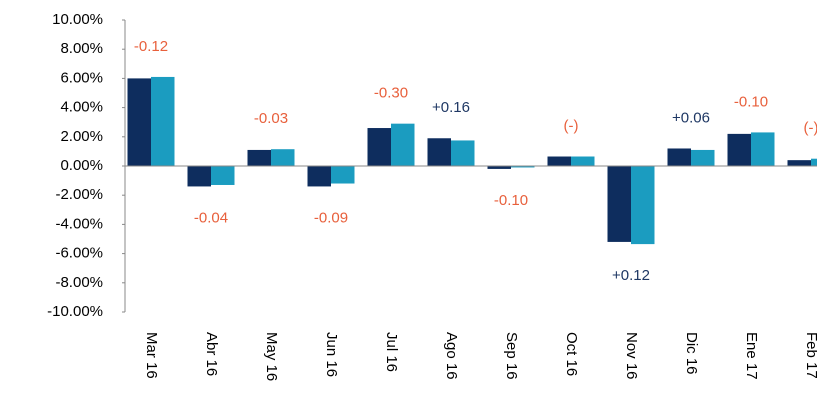 Image resolution: width=817 pixels, height=400 pixels. Describe the element at coordinates (271, 356) in the screenshot. I see `x-tick-label: May 16` at that location.